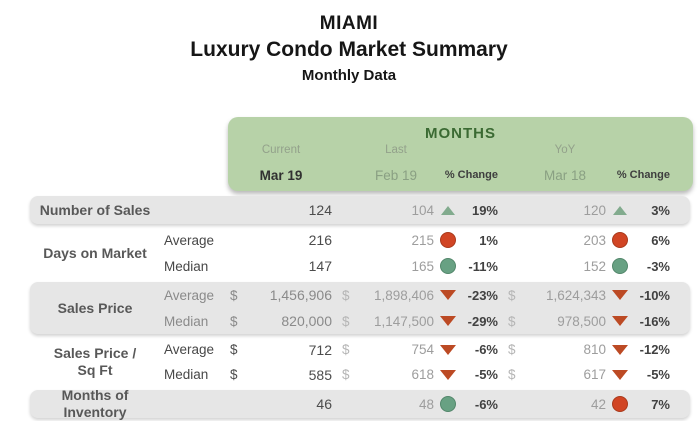 The width and height of the screenshot is (698, 421). I want to click on current-value: 712, so click(320, 349).